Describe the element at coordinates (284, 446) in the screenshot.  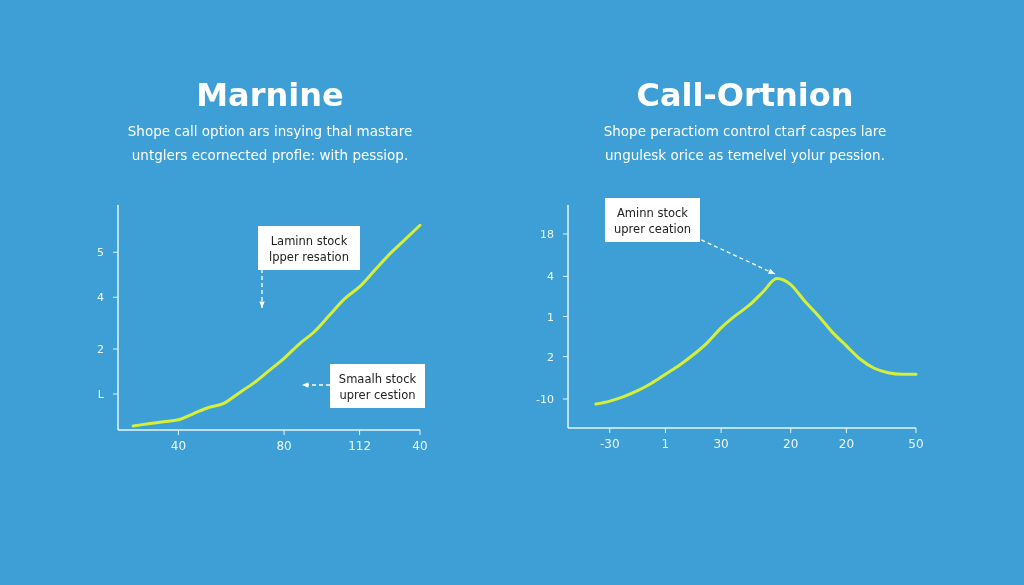
I see `x-tick-label: 80` at that location.